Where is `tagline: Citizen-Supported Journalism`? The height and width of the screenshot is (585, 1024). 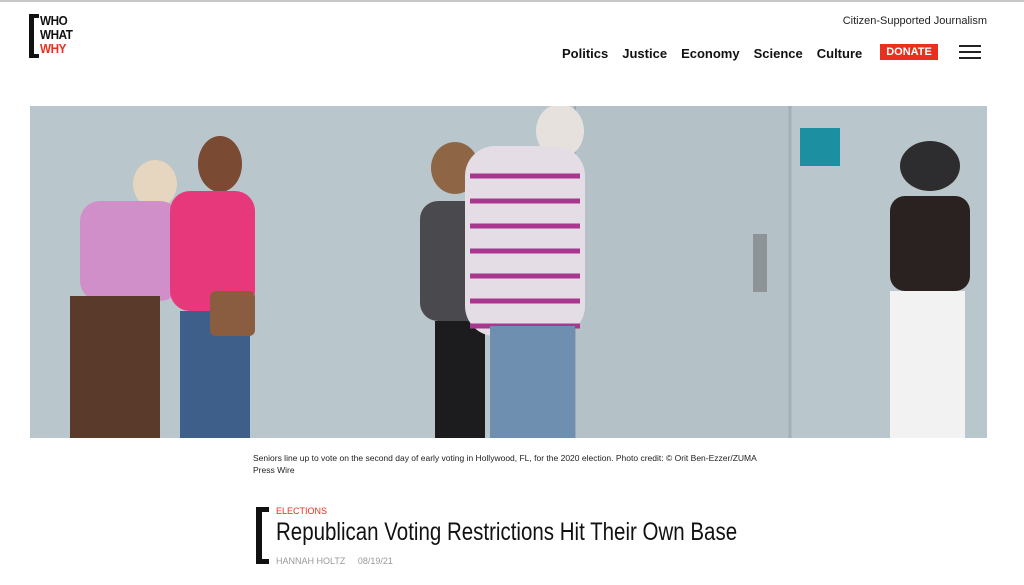 tagline: Citizen-Supported Journalism is located at coordinates (914, 21).